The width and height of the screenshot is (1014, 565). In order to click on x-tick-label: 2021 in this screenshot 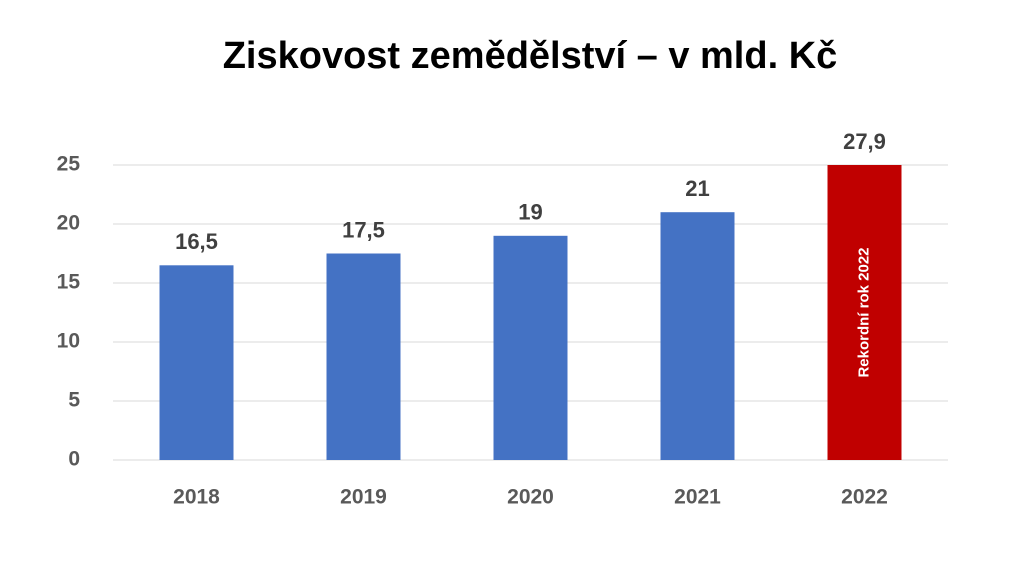, I will do `click(697, 497)`.